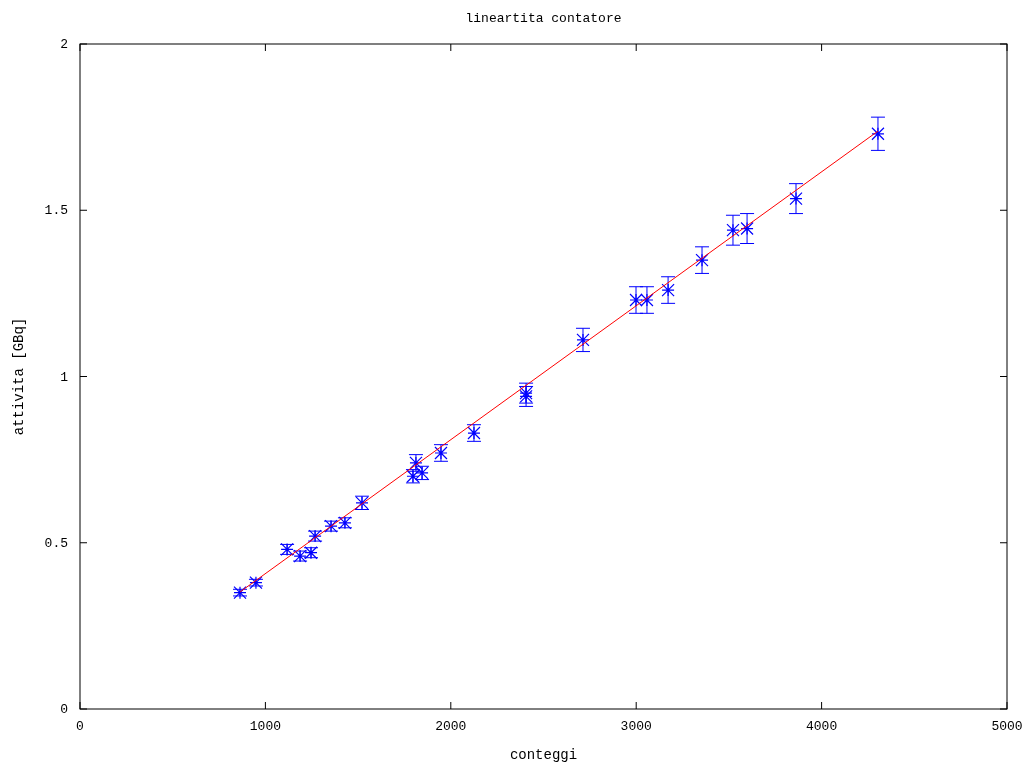 The image size is (1032, 767). Describe the element at coordinates (80, 726) in the screenshot. I see `x-tick-label: 0` at that location.